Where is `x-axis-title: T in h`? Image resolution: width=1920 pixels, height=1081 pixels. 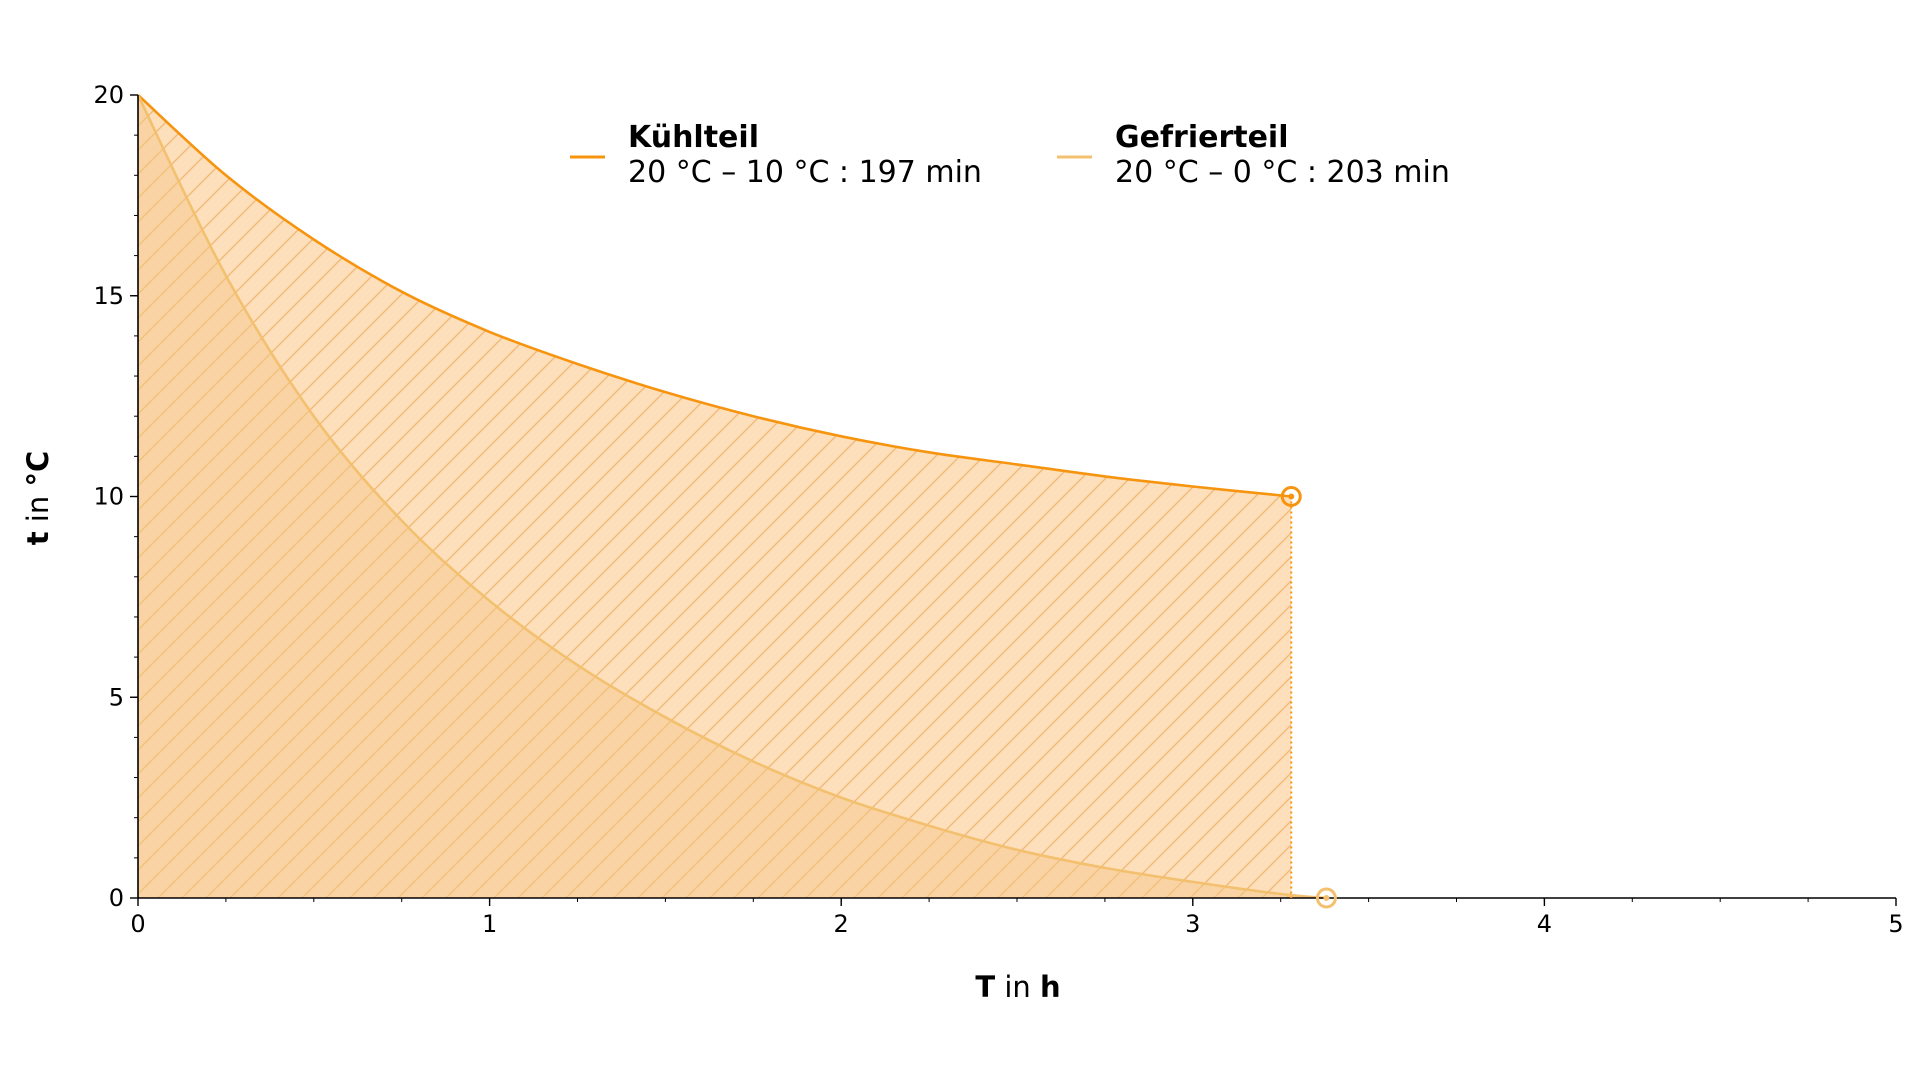
x-axis-title: T in h is located at coordinates (1017, 987).